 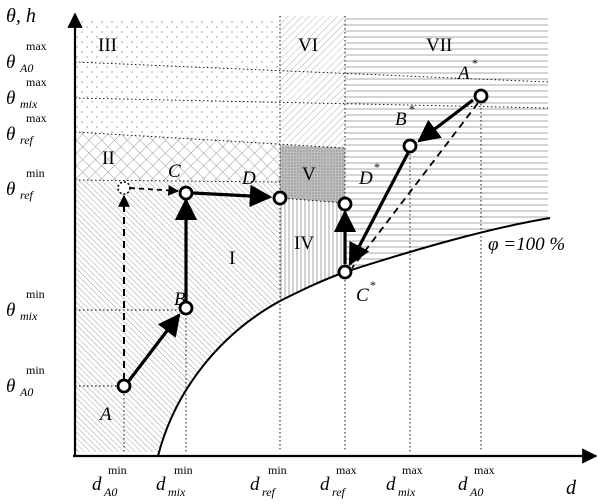 What do you see at coordinates (177, 81) in the screenshot?
I see `region-III` at bounding box center [177, 81].